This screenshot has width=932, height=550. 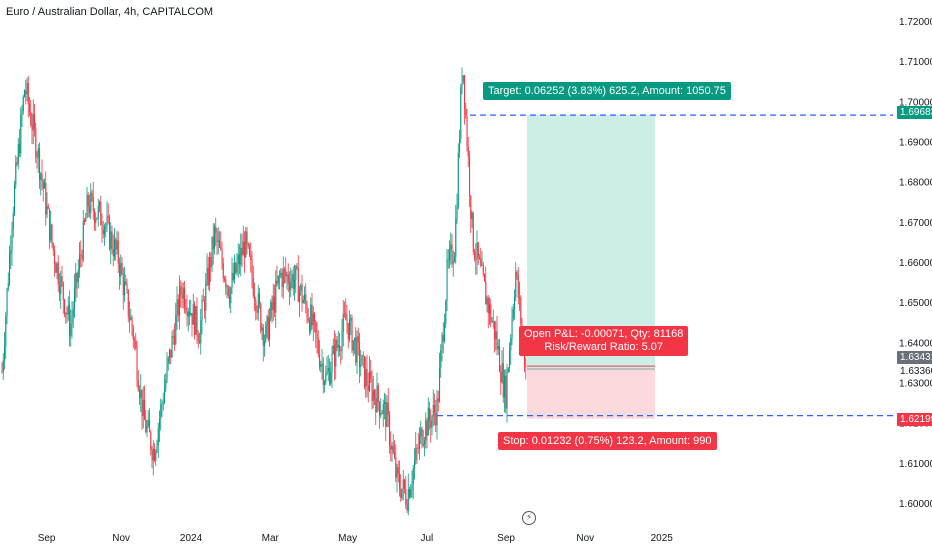 What do you see at coordinates (607, 441) in the screenshot?
I see `stop-label: Stop: 0.01232 (0.75%) 123.2, Amount: 990` at bounding box center [607, 441].